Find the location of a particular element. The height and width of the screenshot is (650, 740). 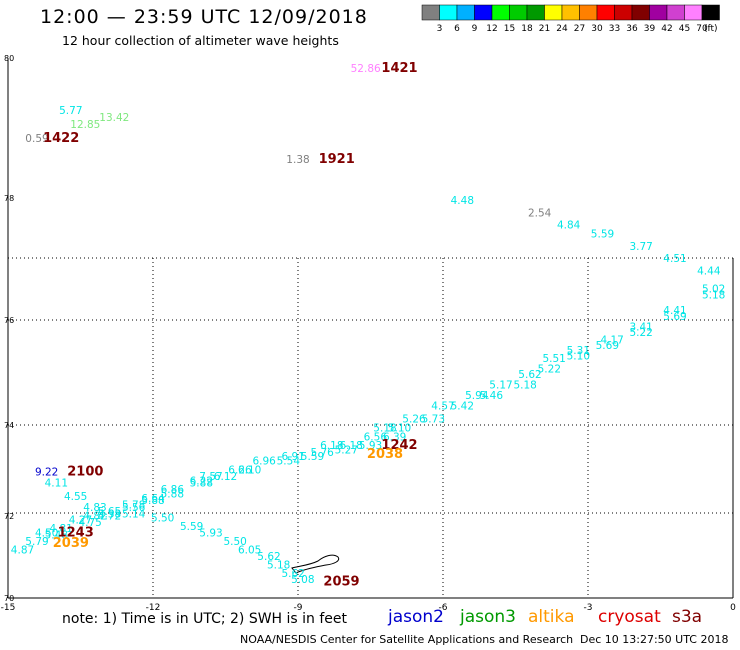

wave-height-label: 1.38 is located at coordinates (297, 160).